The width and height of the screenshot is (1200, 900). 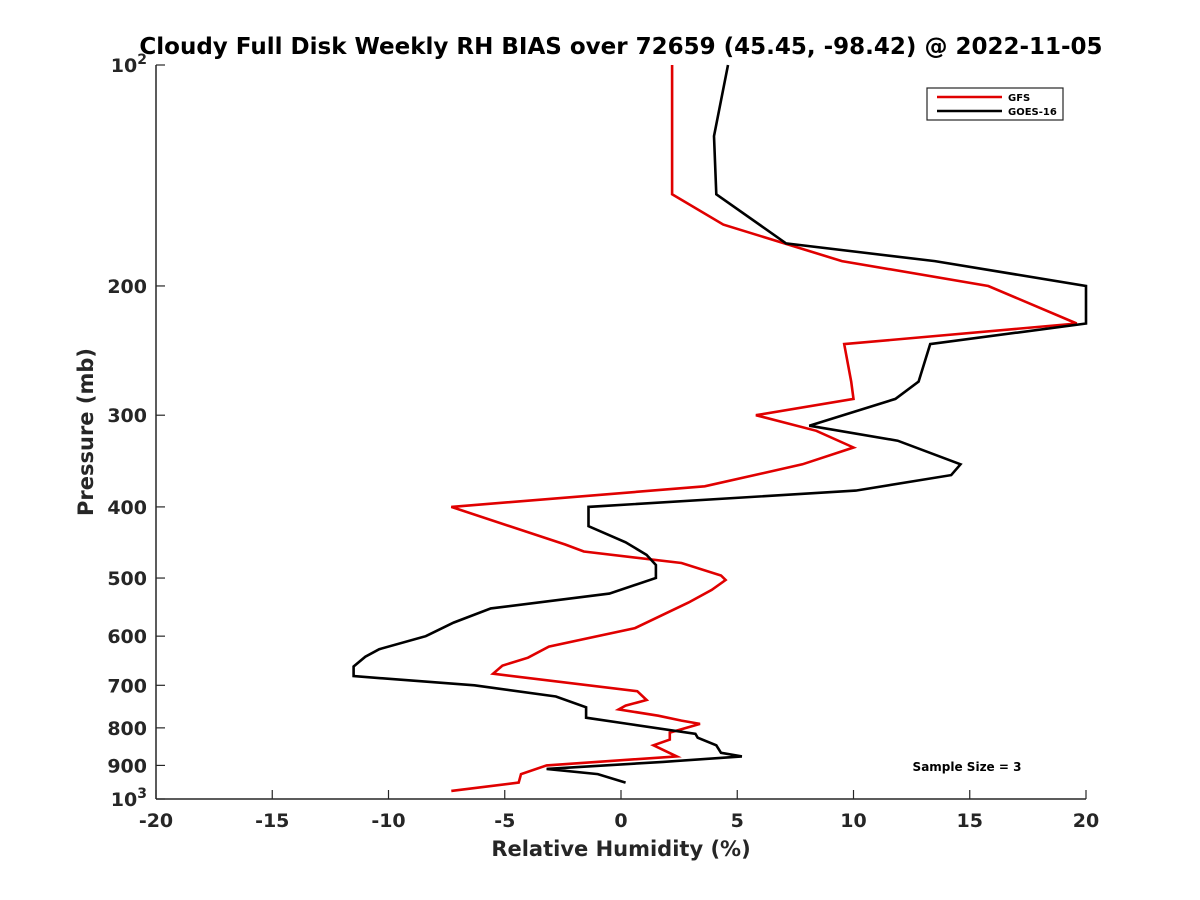 I want to click on x-tick-label: -5, so click(x=504, y=821).